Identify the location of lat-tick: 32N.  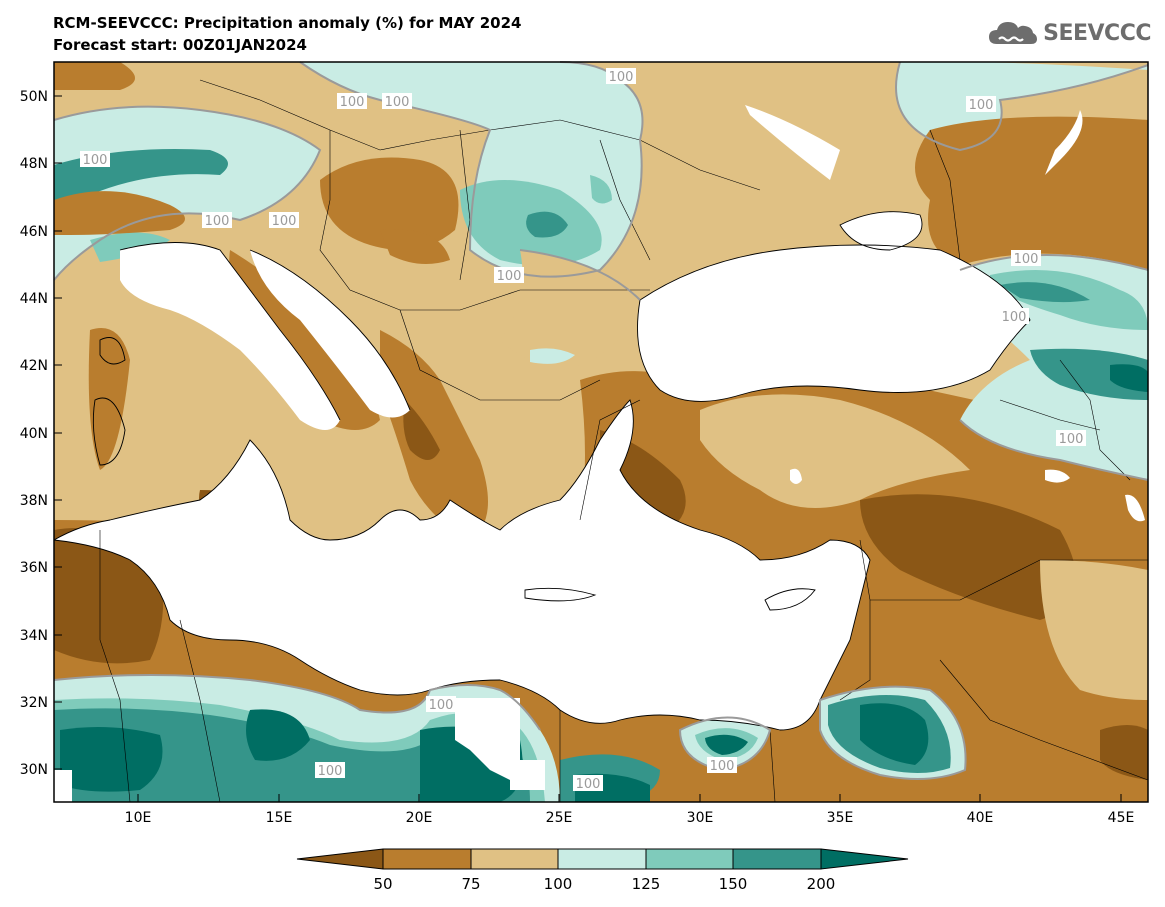
(41, 703).